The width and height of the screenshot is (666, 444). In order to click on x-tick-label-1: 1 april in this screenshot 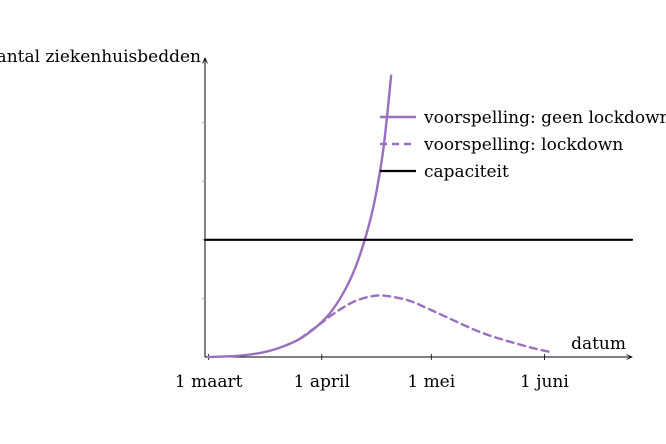, I will do `click(322, 382)`.